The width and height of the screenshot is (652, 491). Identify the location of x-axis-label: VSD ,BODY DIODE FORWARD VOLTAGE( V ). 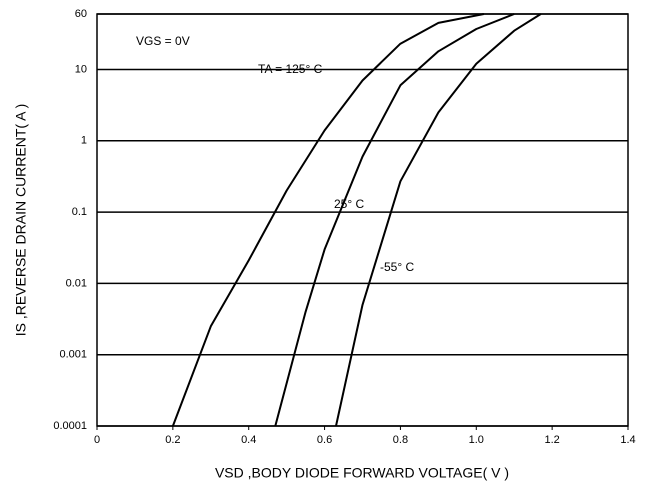
(362, 473).